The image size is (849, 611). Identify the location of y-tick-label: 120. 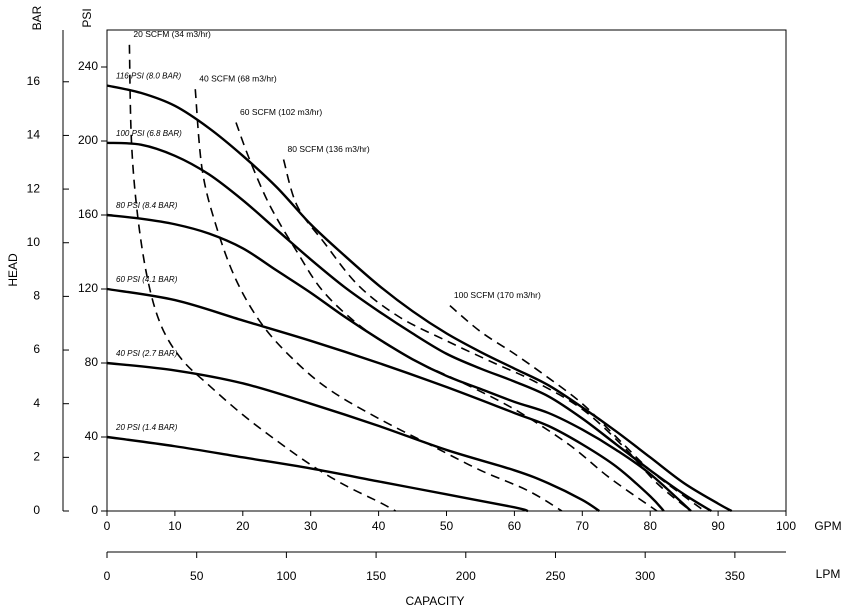
(88, 288).